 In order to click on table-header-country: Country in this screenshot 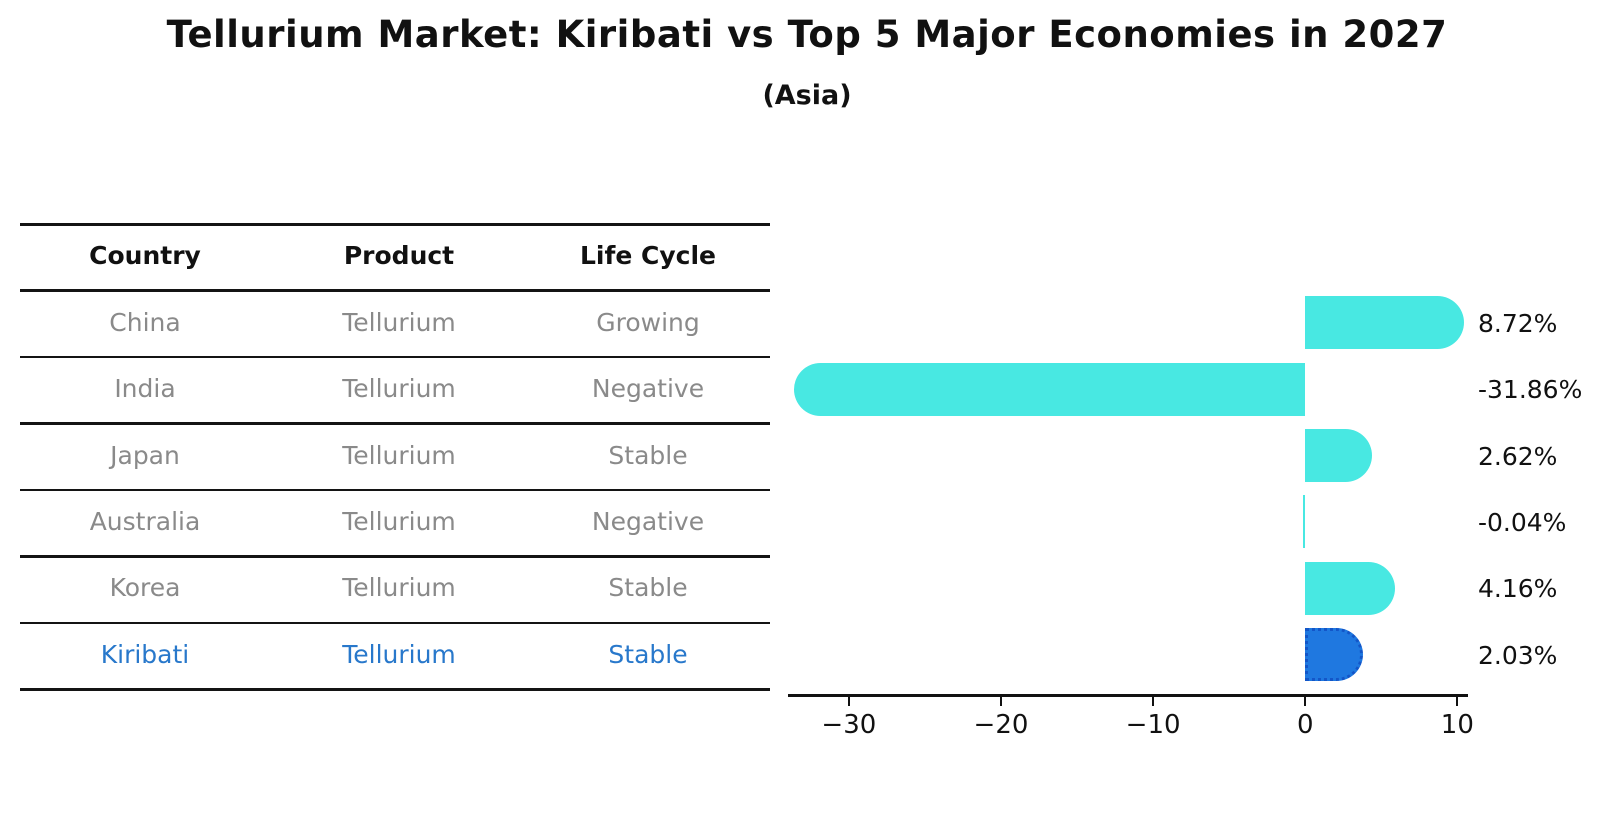, I will do `click(145, 256)`.